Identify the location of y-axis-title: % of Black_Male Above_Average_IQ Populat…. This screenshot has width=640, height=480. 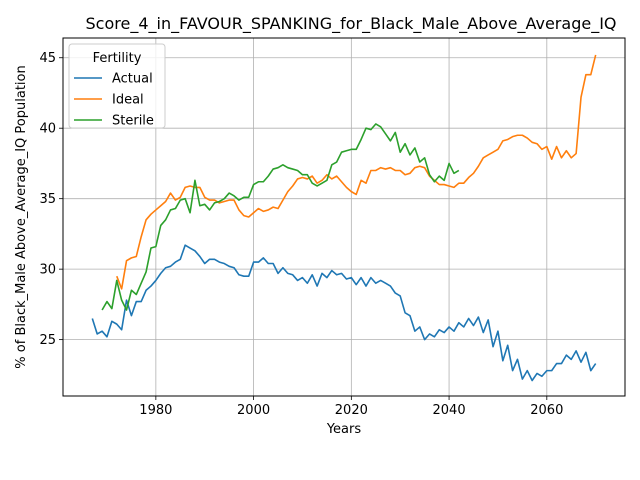
(21, 216).